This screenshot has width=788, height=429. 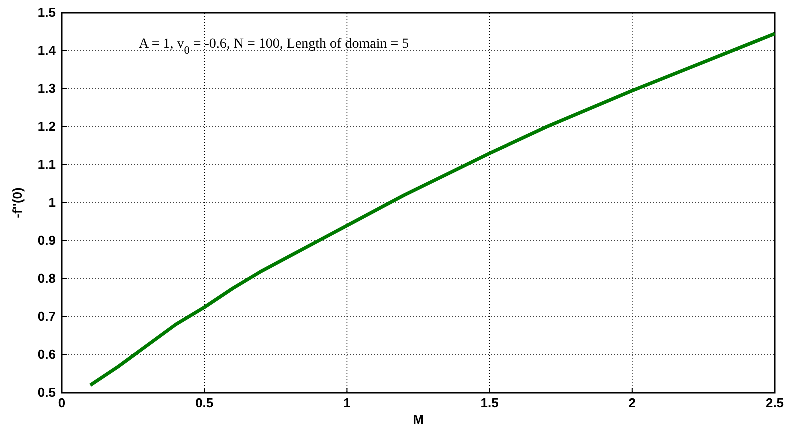 What do you see at coordinates (489, 403) in the screenshot?
I see `x-tick-label: 1.5` at bounding box center [489, 403].